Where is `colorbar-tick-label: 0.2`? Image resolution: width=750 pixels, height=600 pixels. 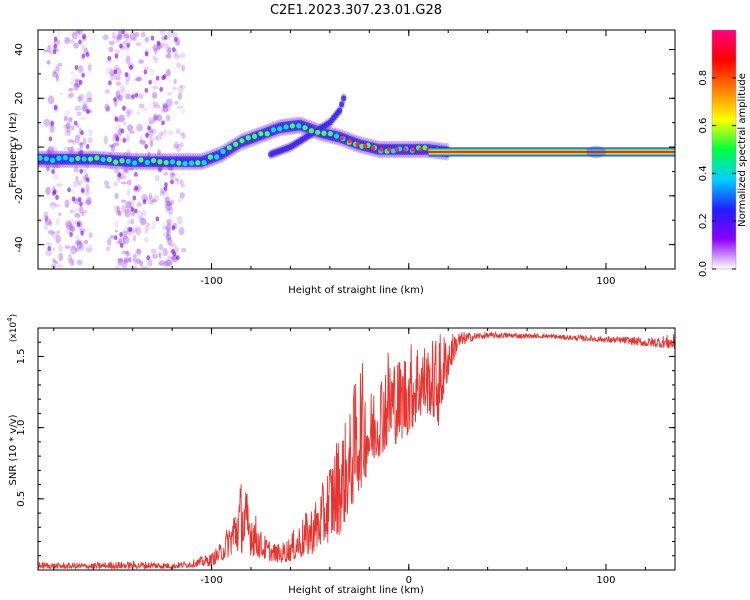
colorbar-tick-label: 0.2 is located at coordinates (703, 221).